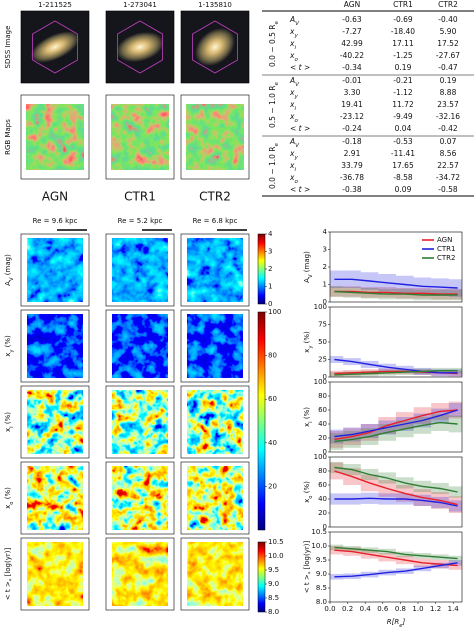  Describe the element at coordinates (273, 570) in the screenshot. I see `colorbar-tick-label: 9.5` at that location.